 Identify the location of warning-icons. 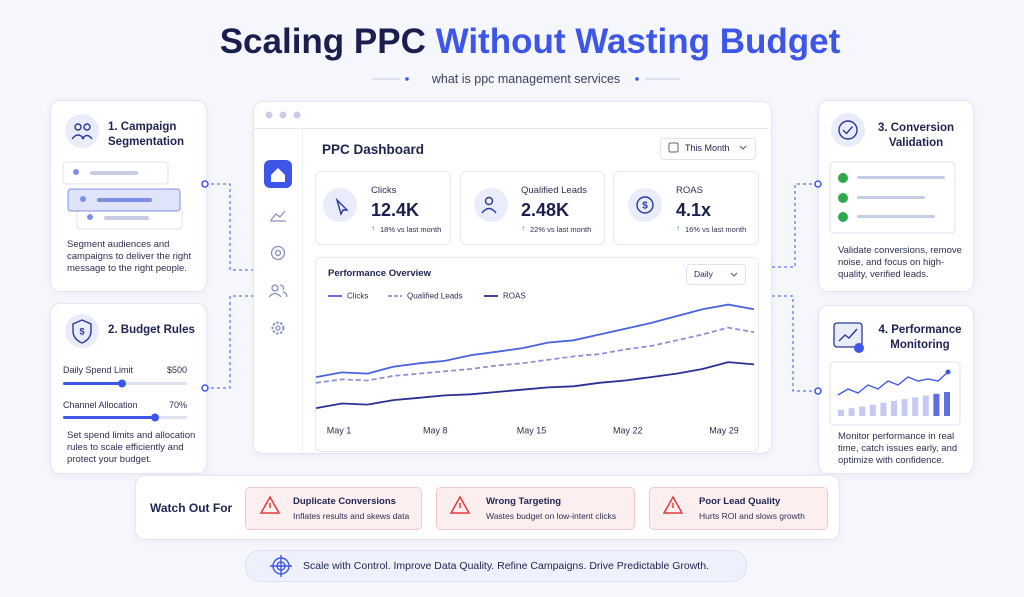
(471, 504).